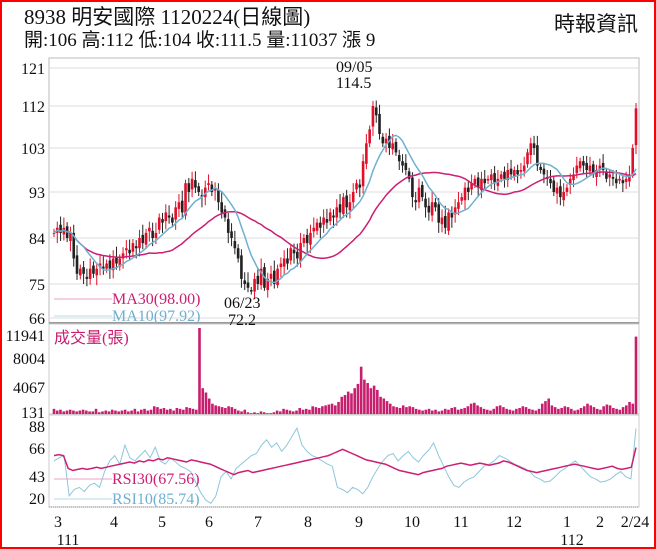 The width and height of the screenshot is (656, 549). Describe the element at coordinates (29, 359) in the screenshot. I see `volume-tick-label: 8004` at that location.